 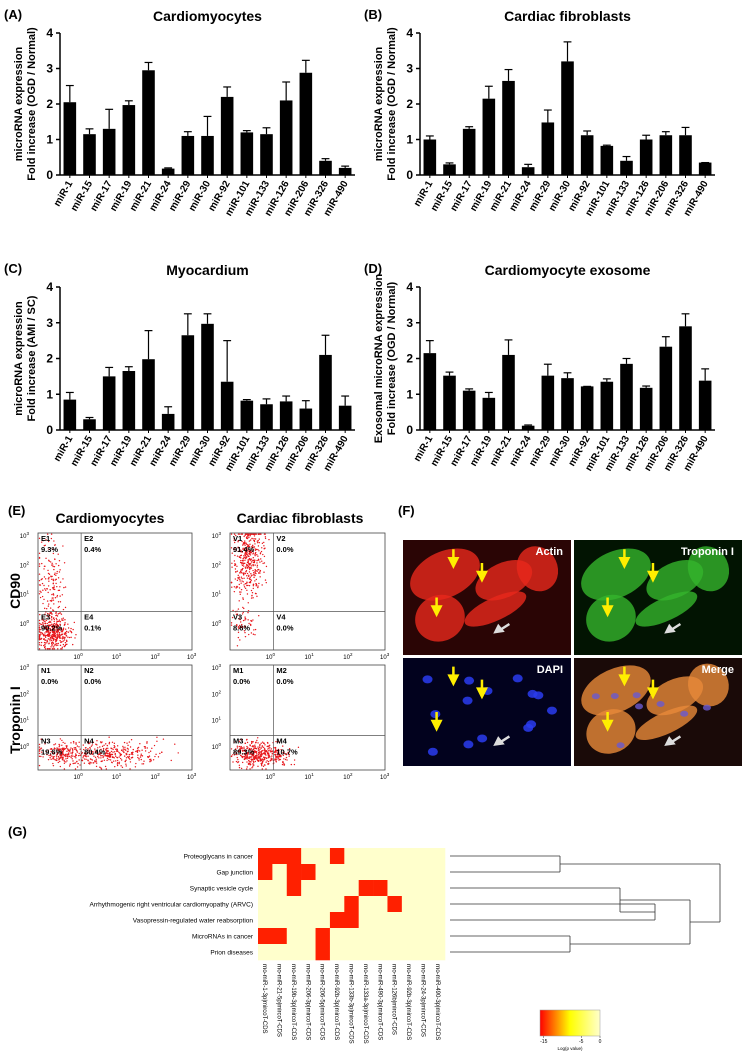 I want to click on quadrant-name: N4, so click(x=89, y=740).